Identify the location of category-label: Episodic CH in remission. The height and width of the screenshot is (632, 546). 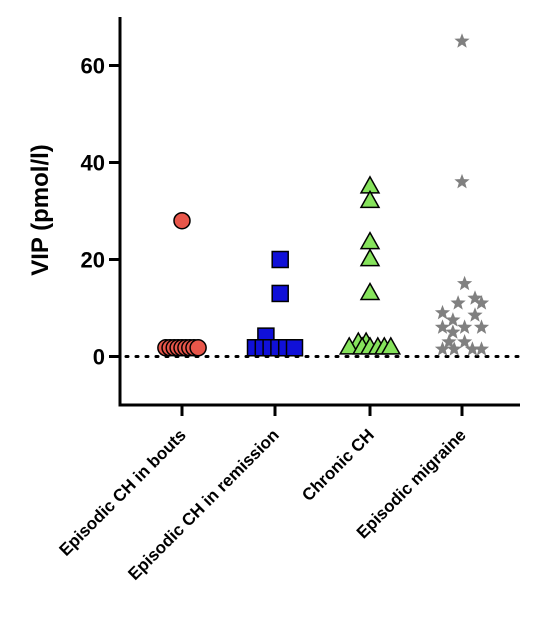
(203, 504).